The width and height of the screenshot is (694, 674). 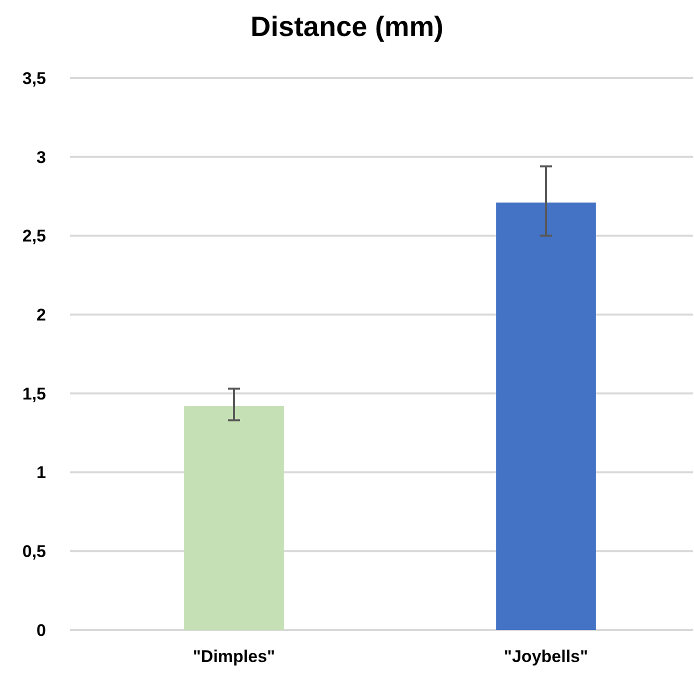 I want to click on y-tick-label: 2, so click(x=41, y=315).